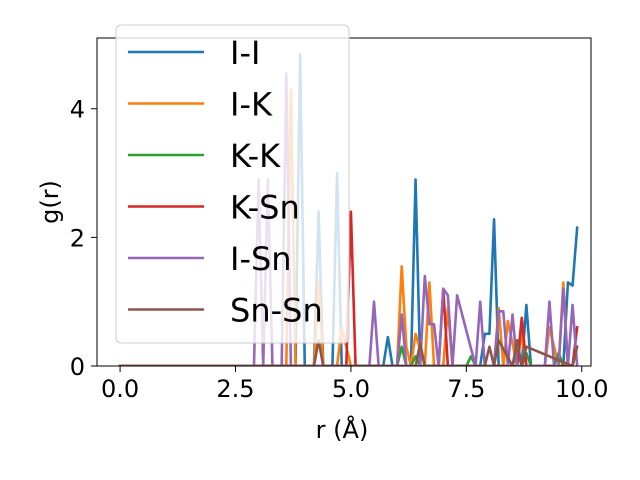 Image resolution: width=640 pixels, height=480 pixels. Describe the element at coordinates (265, 208) in the screenshot. I see `legend-label: K-Sn` at that location.